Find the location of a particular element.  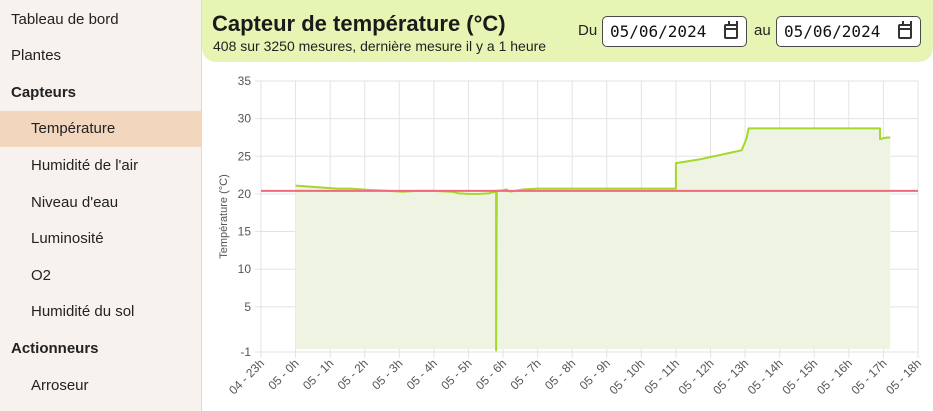

x-tick-label: 05 - 2h is located at coordinates (353, 374).